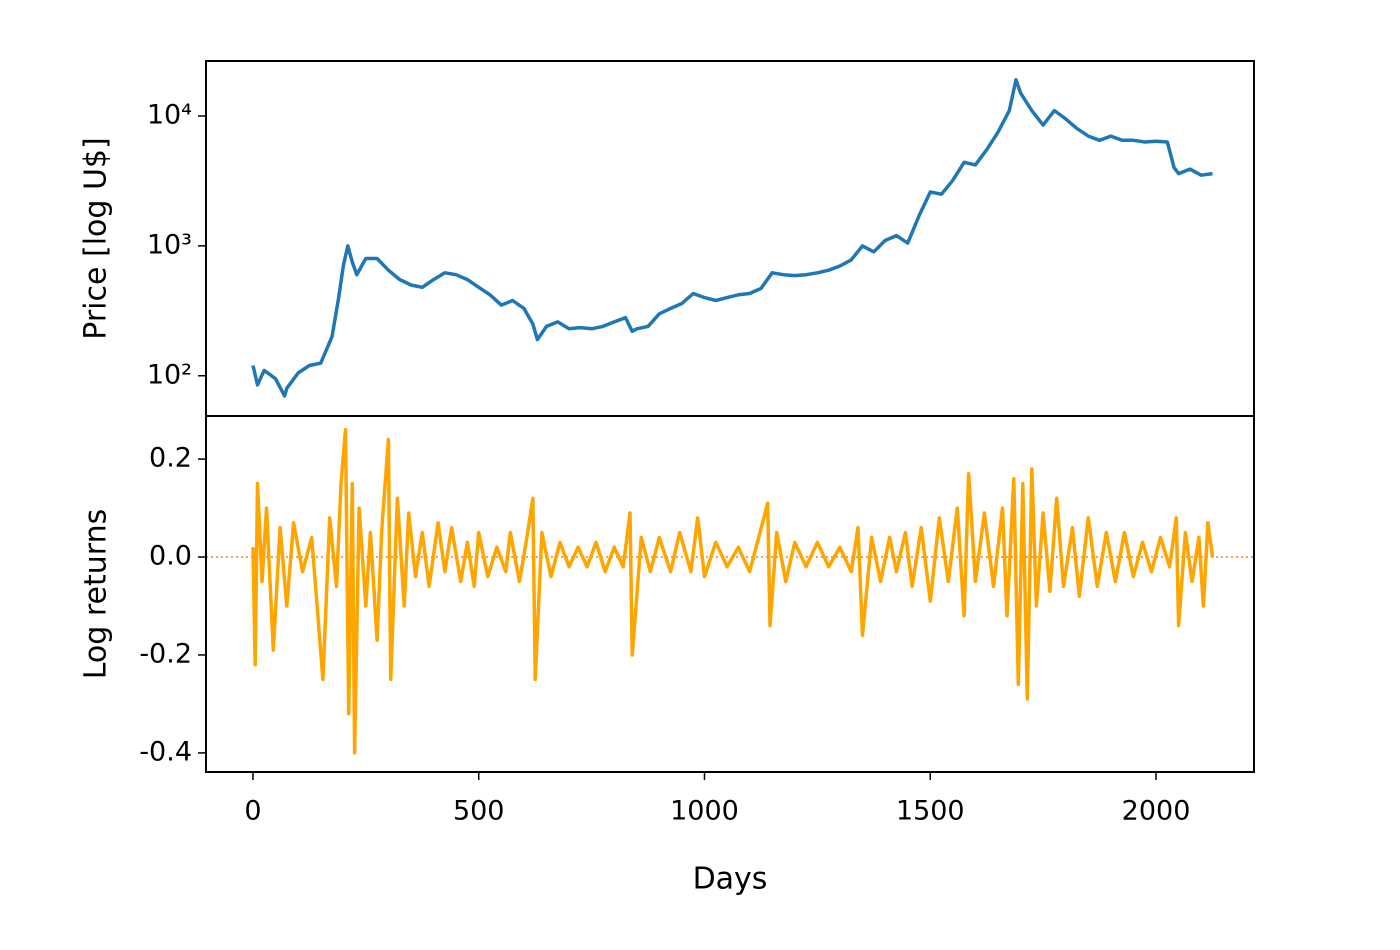 This screenshot has height=950, width=1400. I want to click on y-tick-label: 10⁴, so click(169, 114).